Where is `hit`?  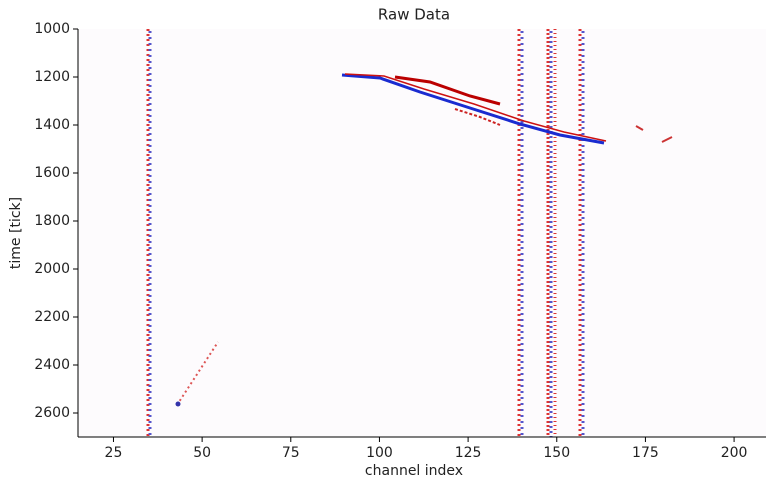 hit is located at coordinates (178, 404).